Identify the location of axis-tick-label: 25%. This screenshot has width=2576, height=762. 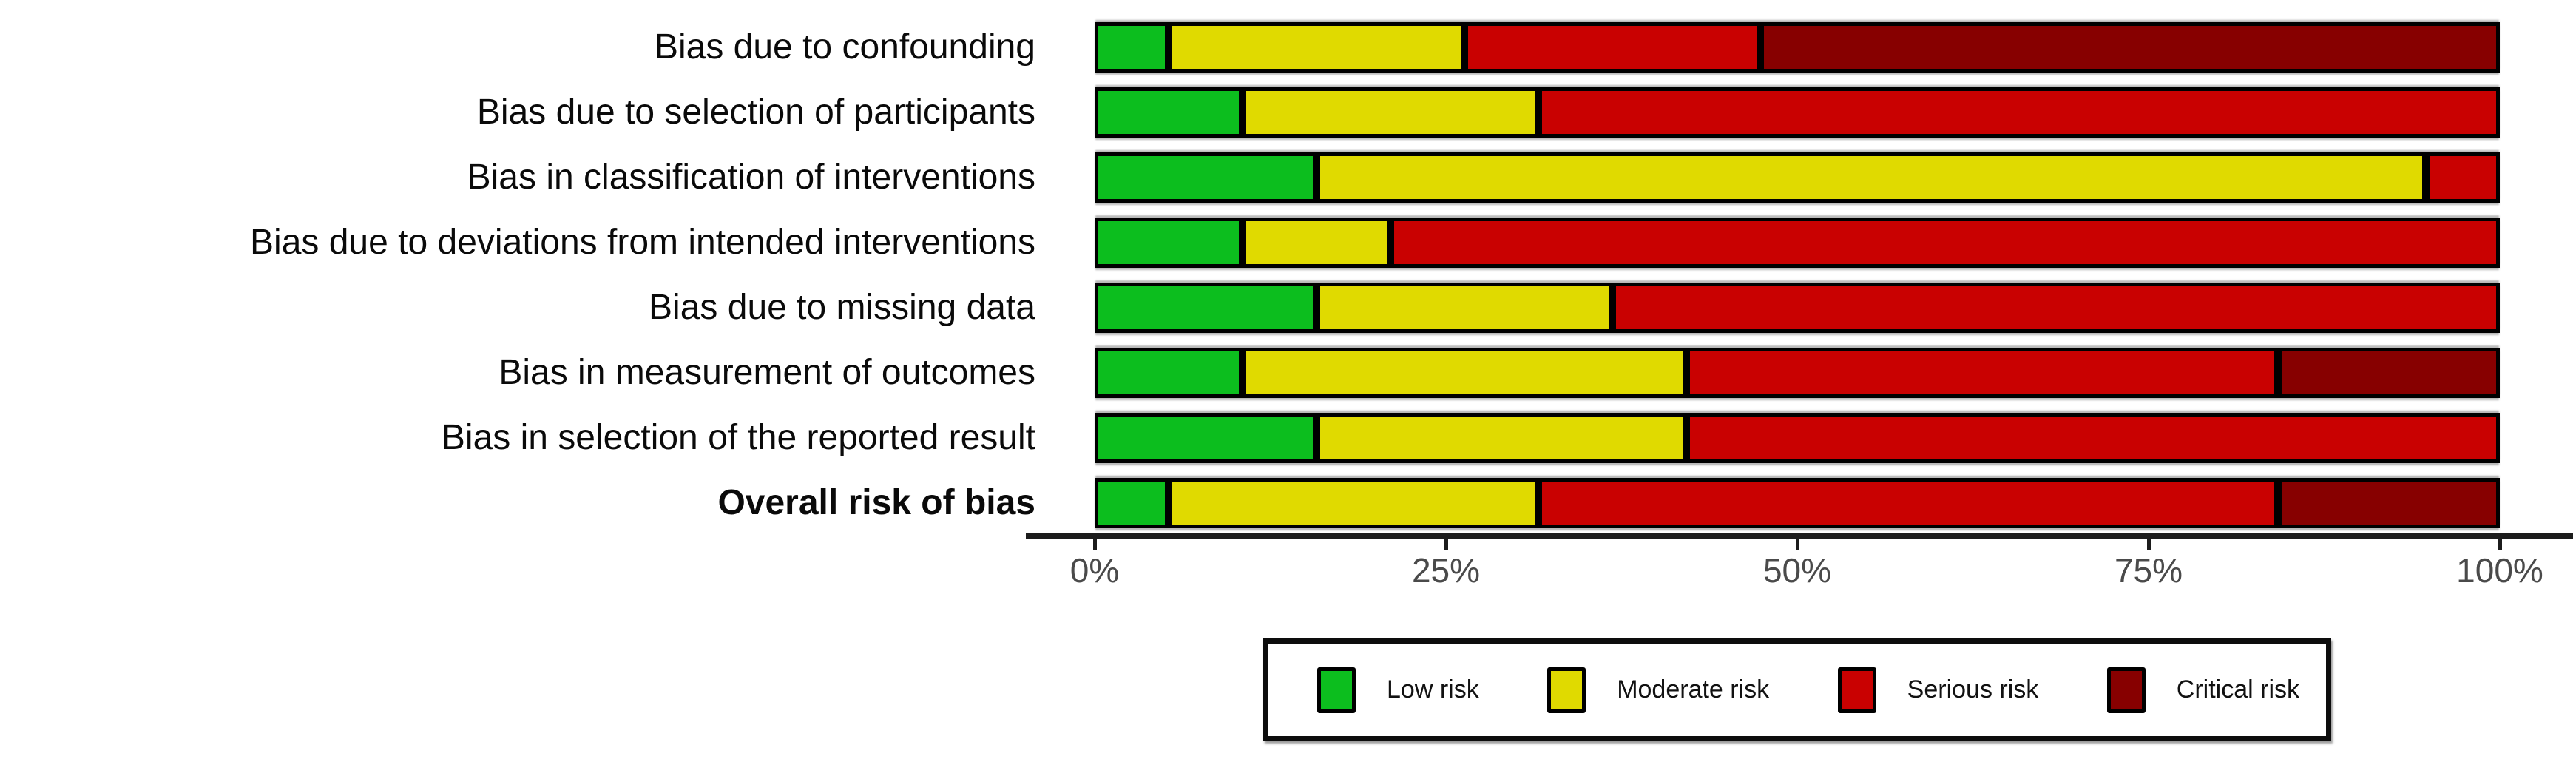
(1446, 570).